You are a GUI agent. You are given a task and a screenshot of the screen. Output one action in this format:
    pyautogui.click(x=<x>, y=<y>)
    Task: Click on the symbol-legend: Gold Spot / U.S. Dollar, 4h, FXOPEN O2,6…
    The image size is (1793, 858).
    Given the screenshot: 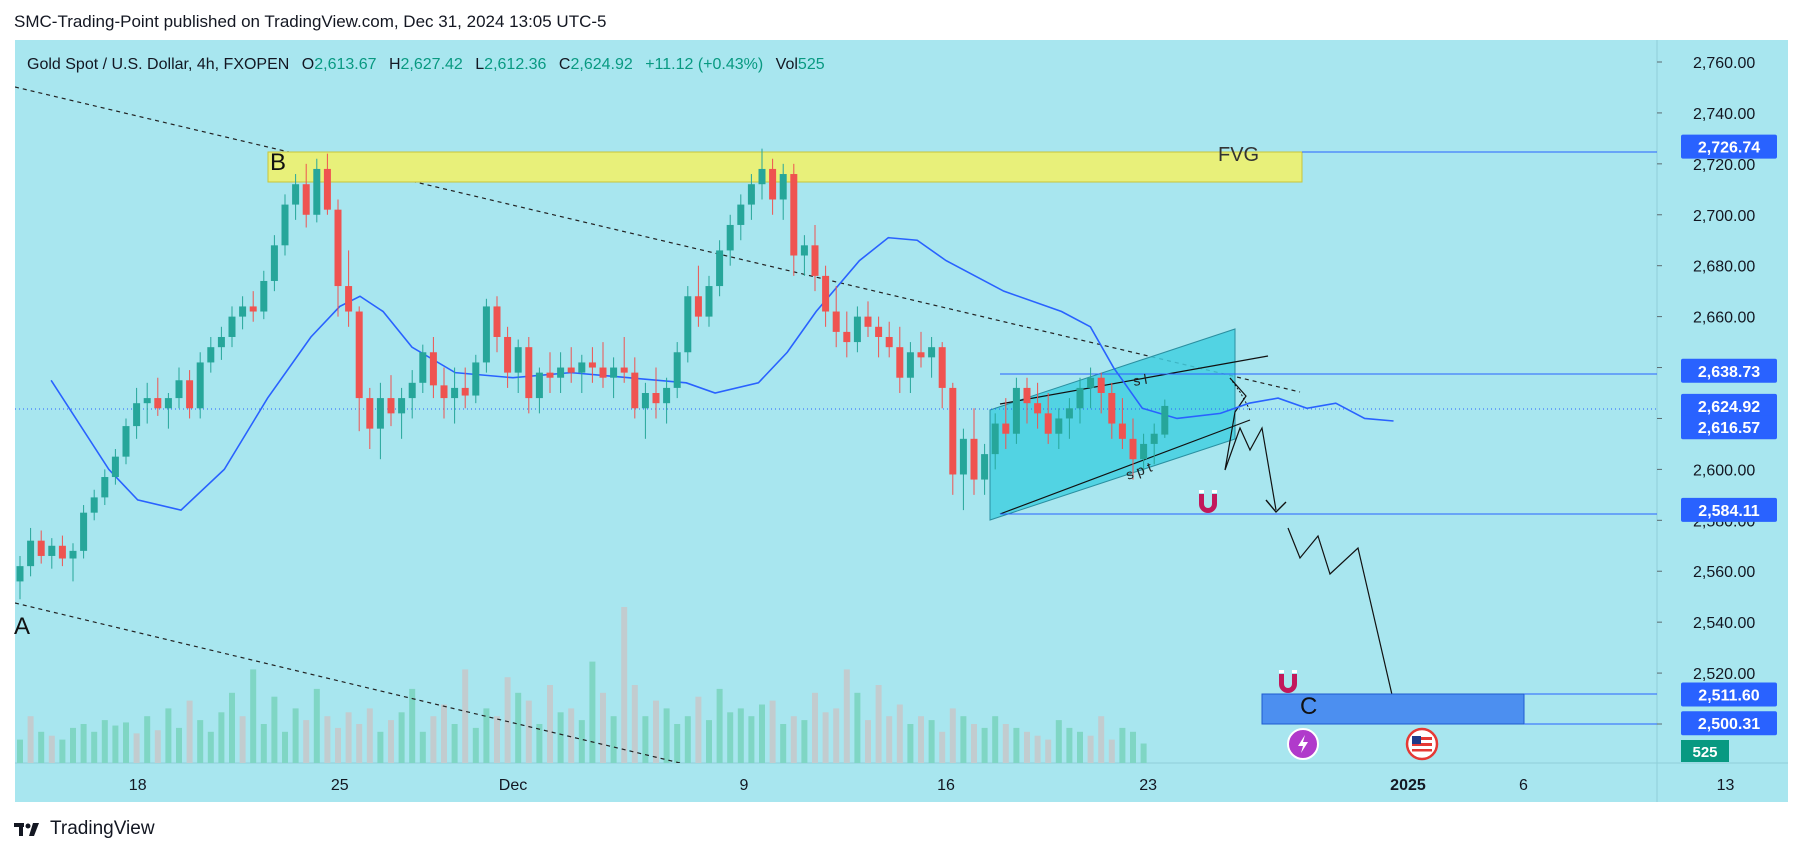 What is the action you would take?
    pyautogui.click(x=426, y=64)
    